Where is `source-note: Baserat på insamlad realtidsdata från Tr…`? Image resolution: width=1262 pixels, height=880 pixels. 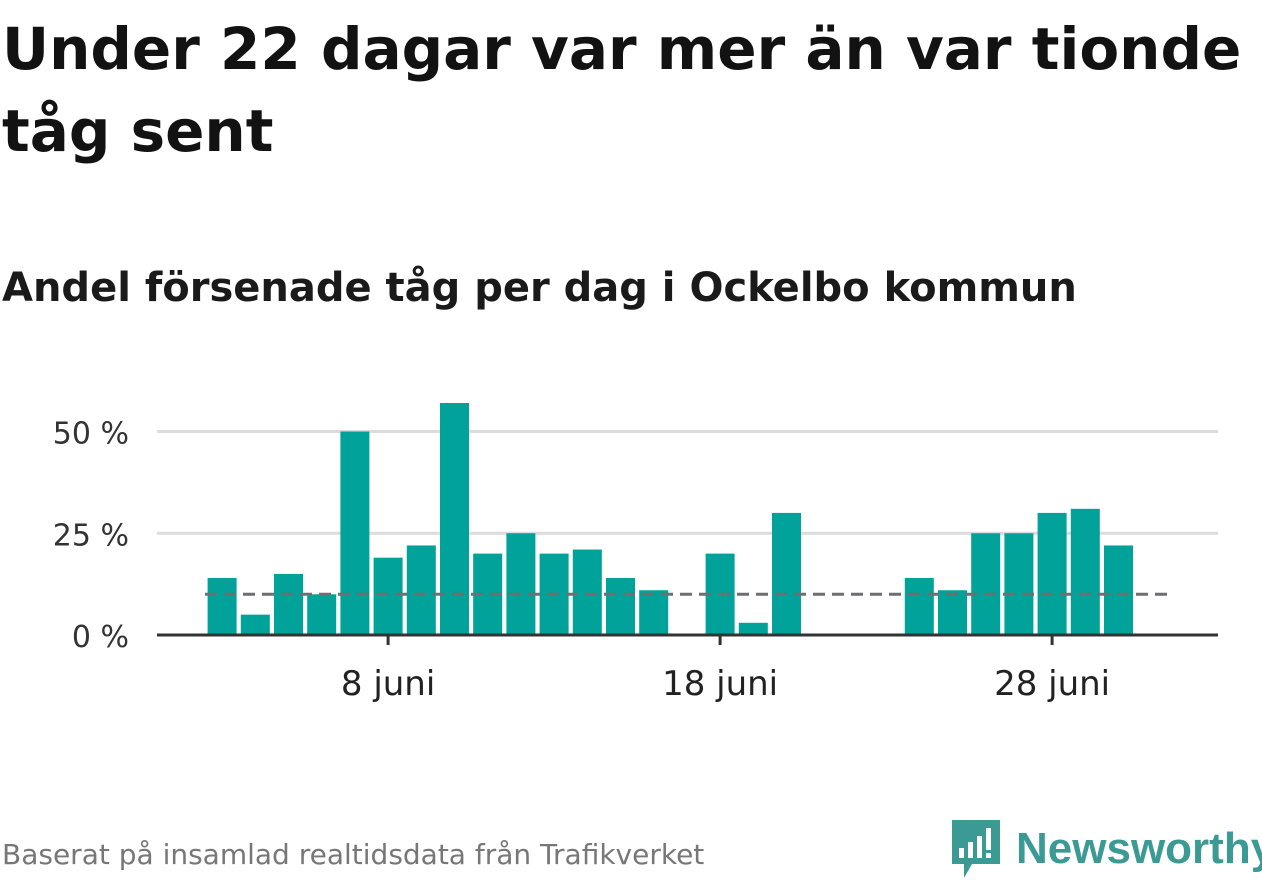
source-note: Baserat på insamlad realtidsdata från Tr… is located at coordinates (353, 854).